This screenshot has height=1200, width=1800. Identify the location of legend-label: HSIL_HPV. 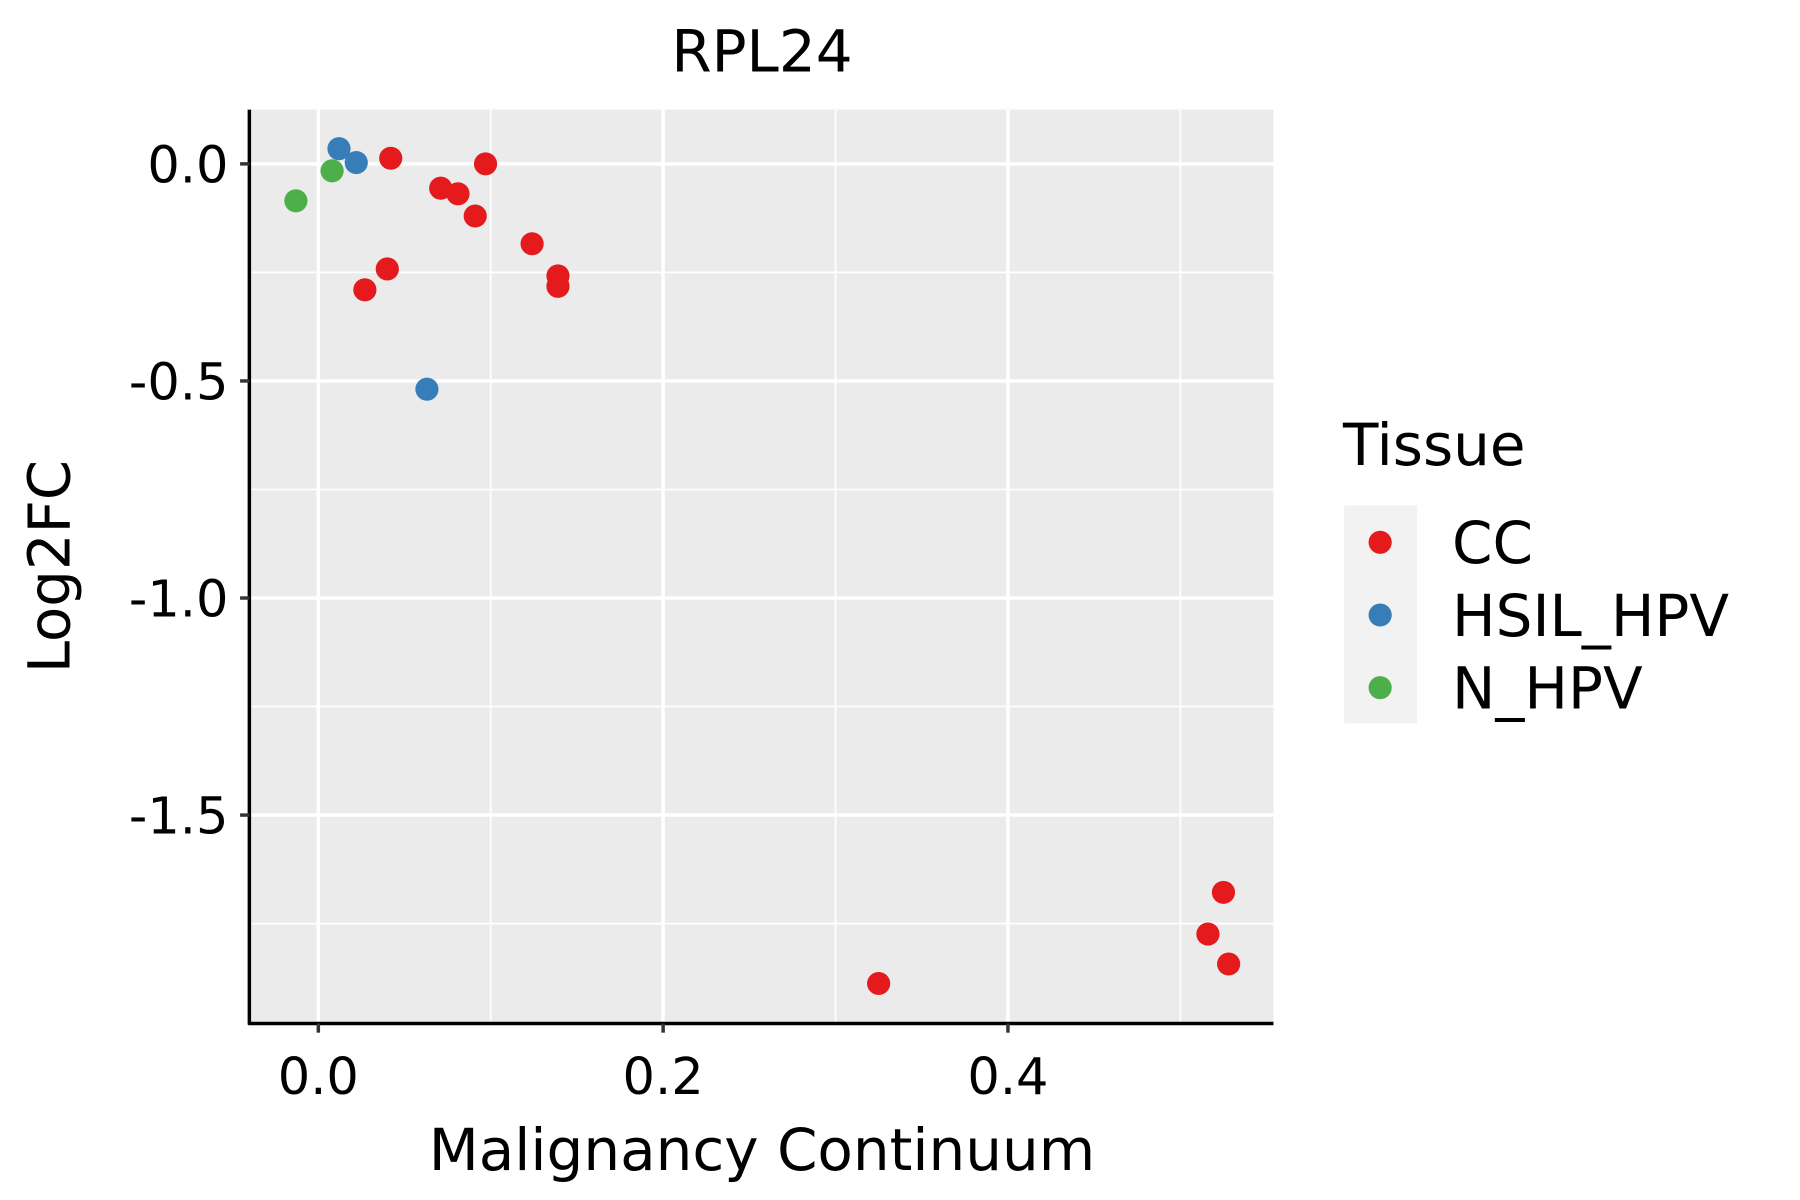
(1590, 616).